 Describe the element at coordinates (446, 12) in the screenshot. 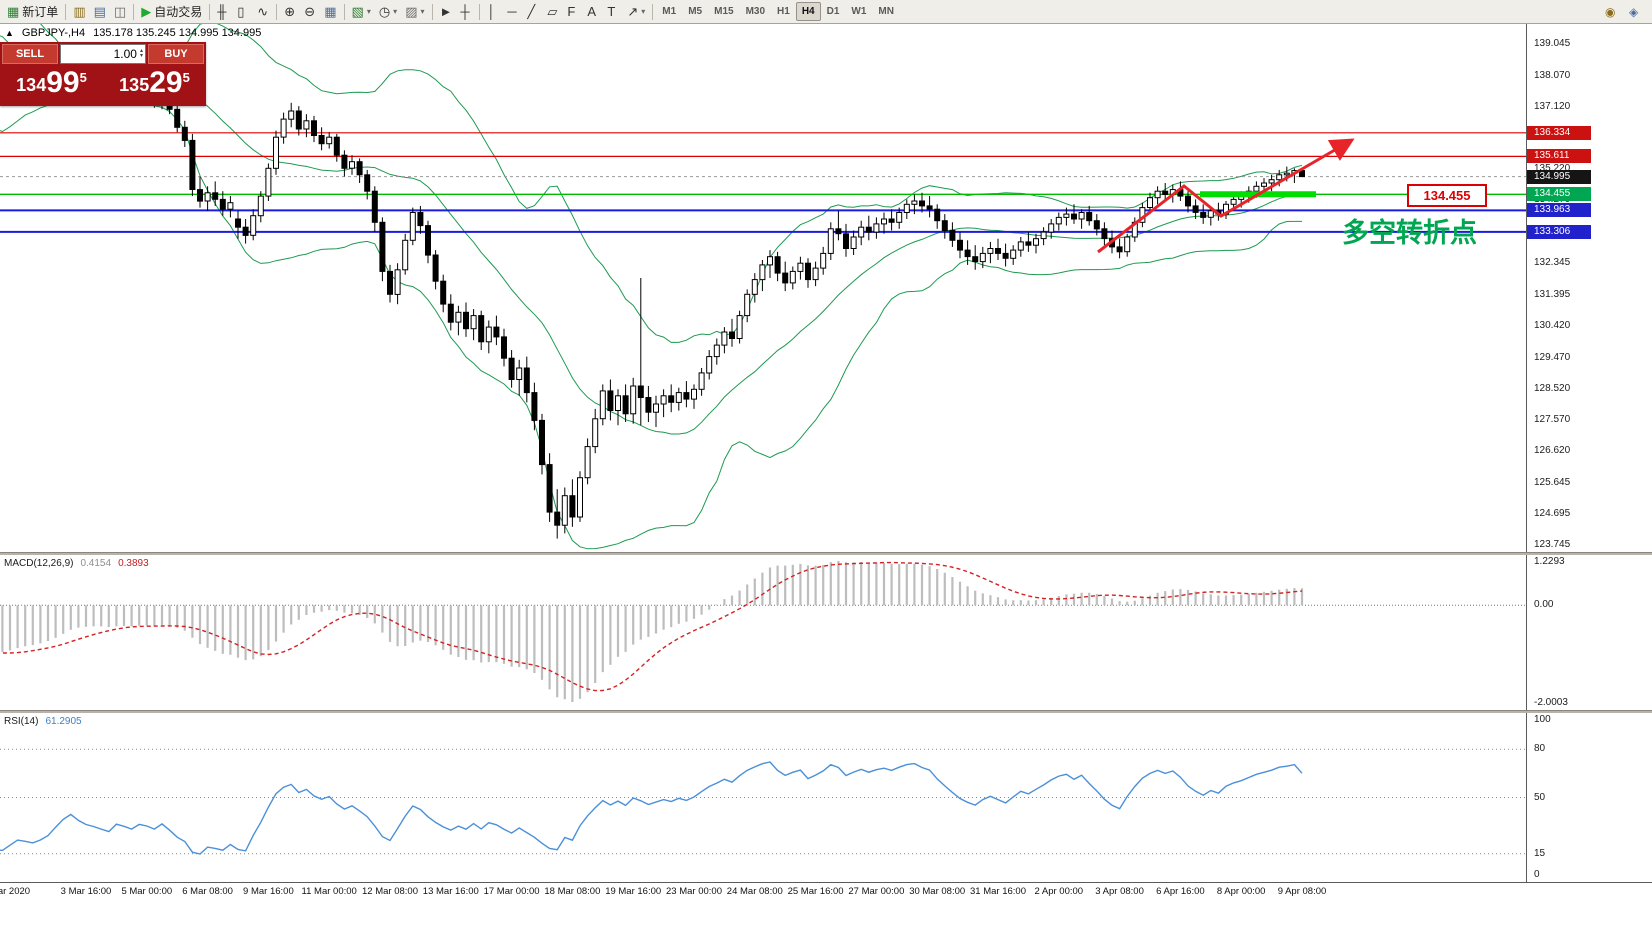

I see `cursor-tool: ►` at that location.